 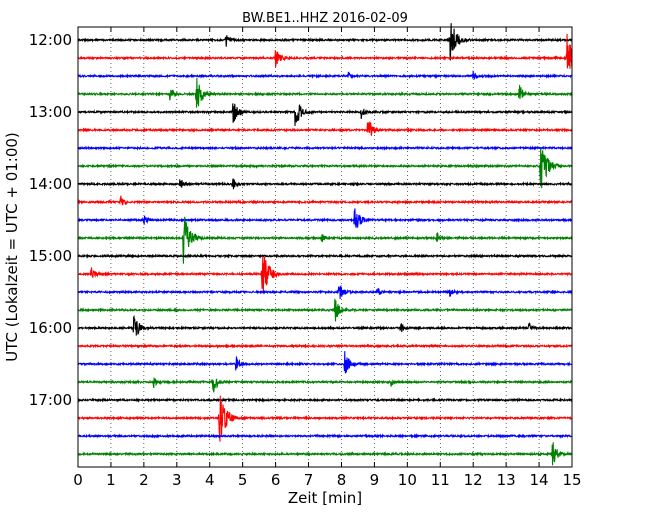 I want to click on x-tick-label: 7, so click(x=309, y=480).